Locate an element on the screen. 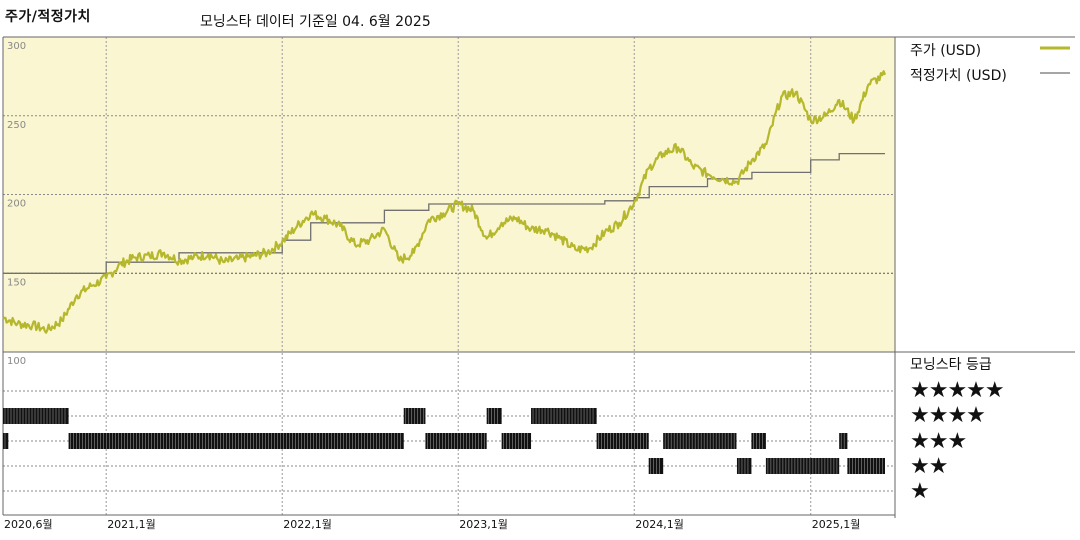 The image size is (1080, 540). chart-subtitle: 모닝스타 데이터 기준일 04. 6월 2025 is located at coordinates (315, 22).